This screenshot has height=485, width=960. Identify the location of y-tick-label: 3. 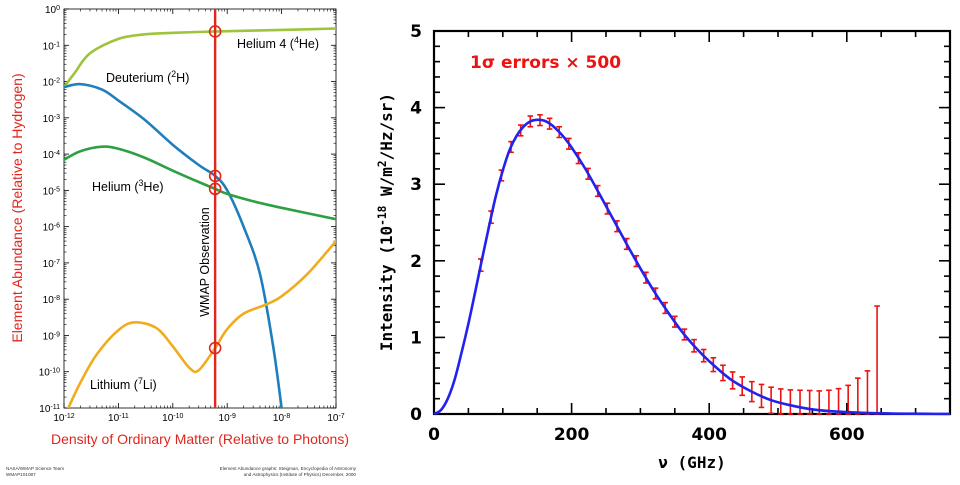
(416, 185).